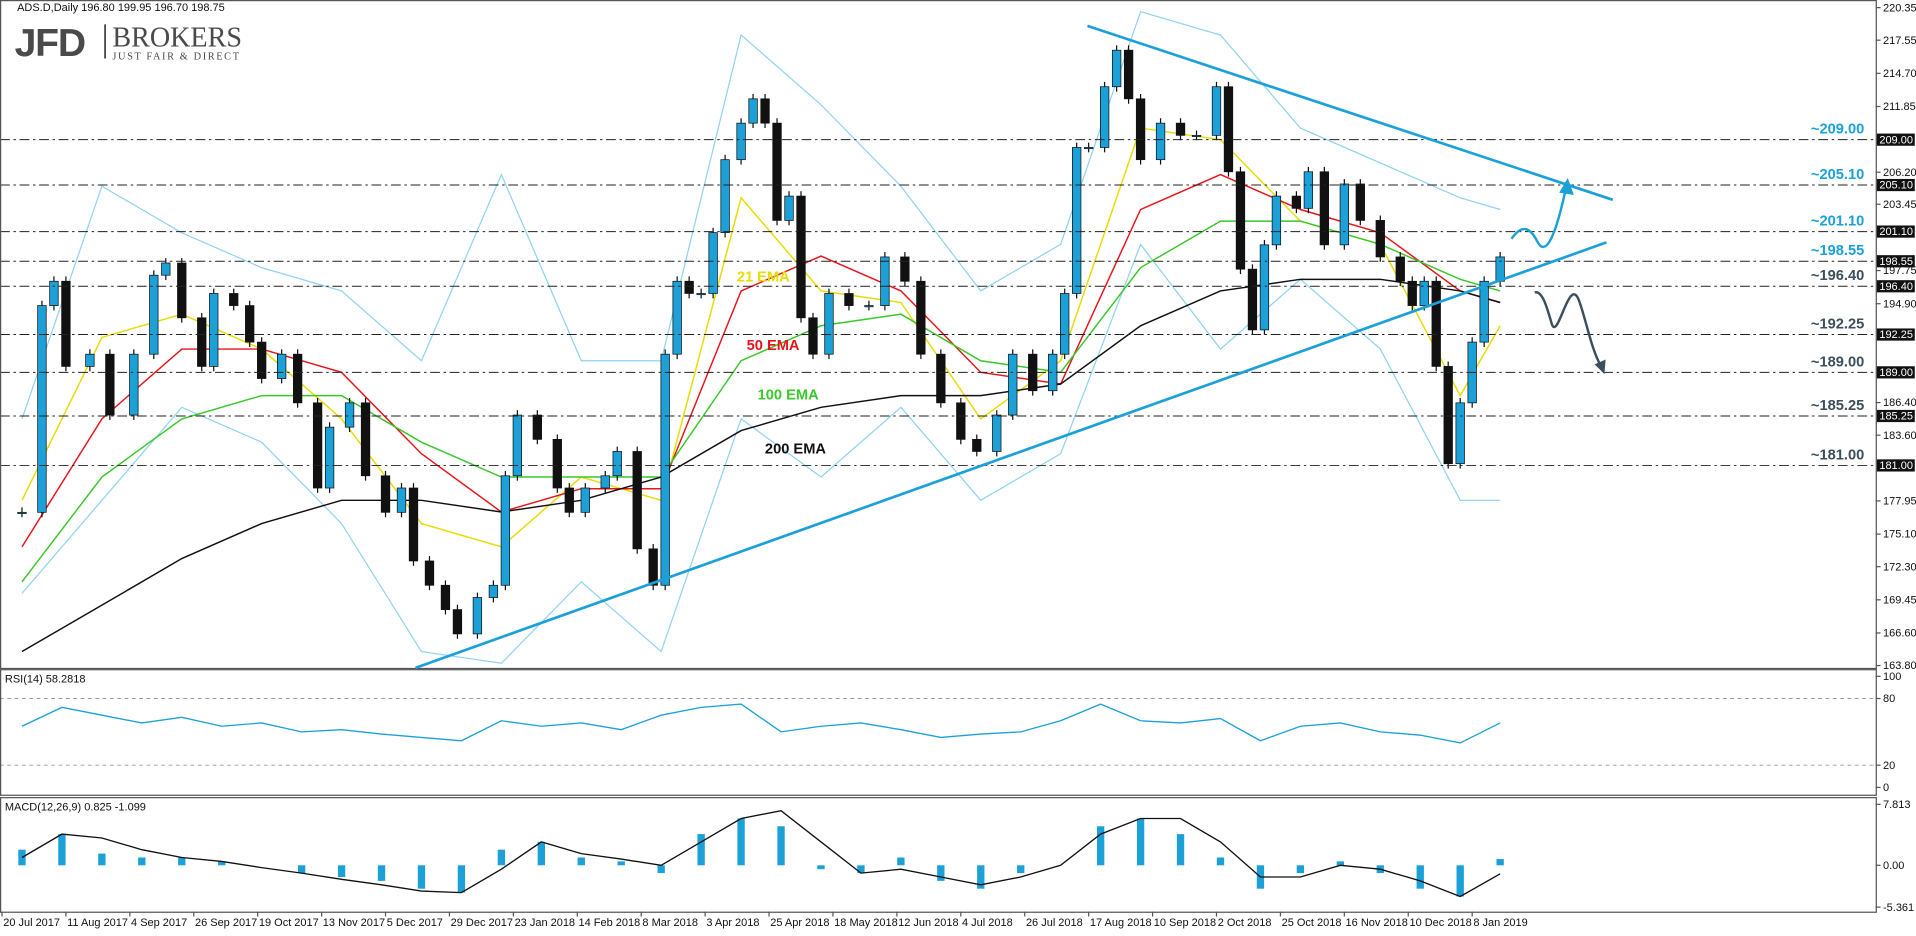 Image resolution: width=1916 pixels, height=936 pixels. I want to click on logo-mark: JFD, so click(50, 43).